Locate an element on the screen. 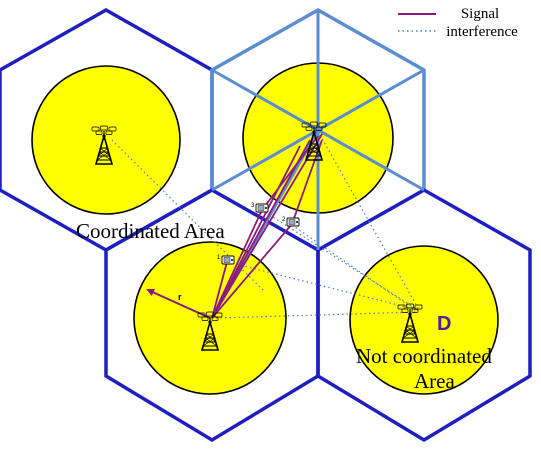 This screenshot has height=450, width=541. legend: Signal interference is located at coordinates (464, 20).